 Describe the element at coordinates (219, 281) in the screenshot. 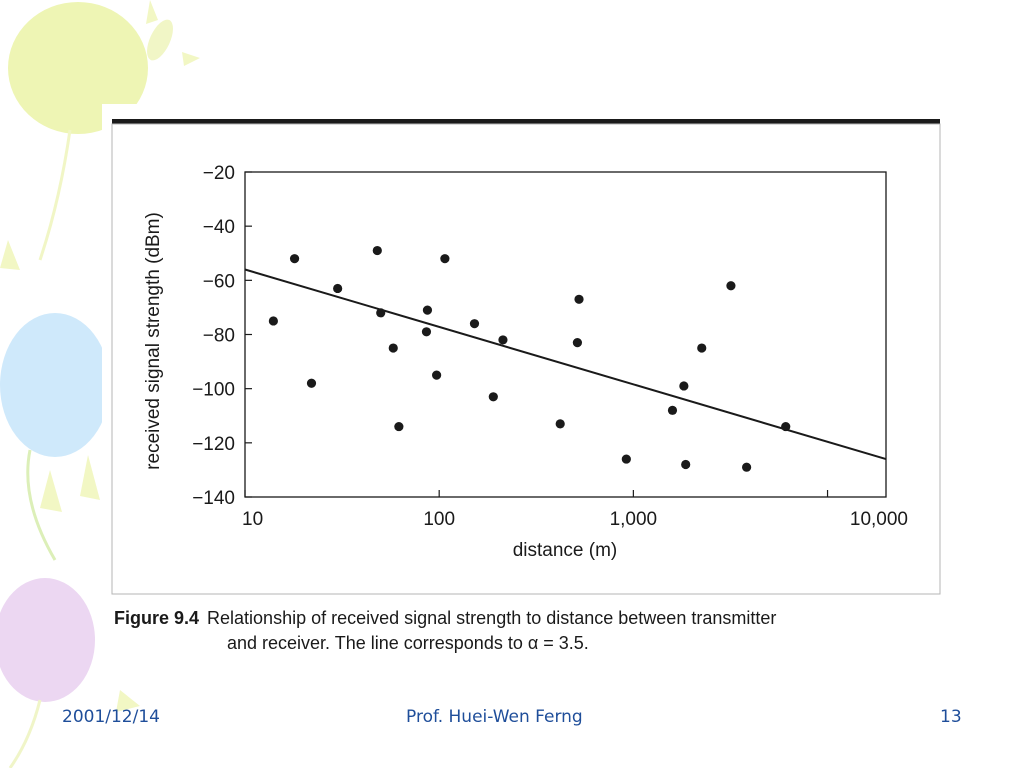

I see `y-tick-label: −60` at that location.